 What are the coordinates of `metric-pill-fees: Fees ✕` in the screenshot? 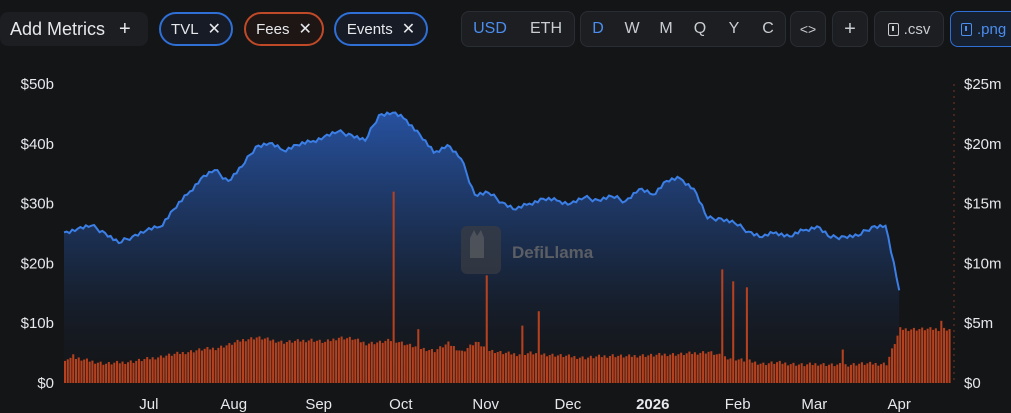 It's located at (284, 29).